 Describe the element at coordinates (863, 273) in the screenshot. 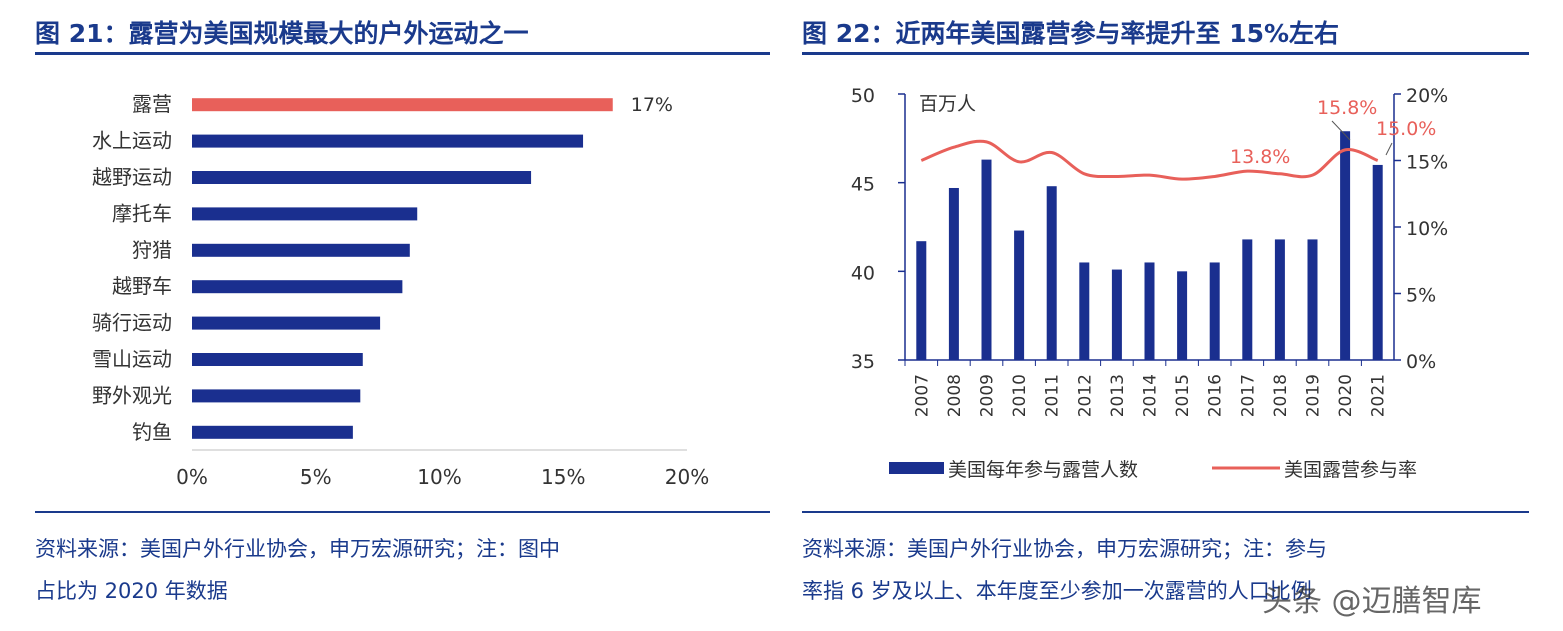

I see `left-tick-label: 40` at that location.